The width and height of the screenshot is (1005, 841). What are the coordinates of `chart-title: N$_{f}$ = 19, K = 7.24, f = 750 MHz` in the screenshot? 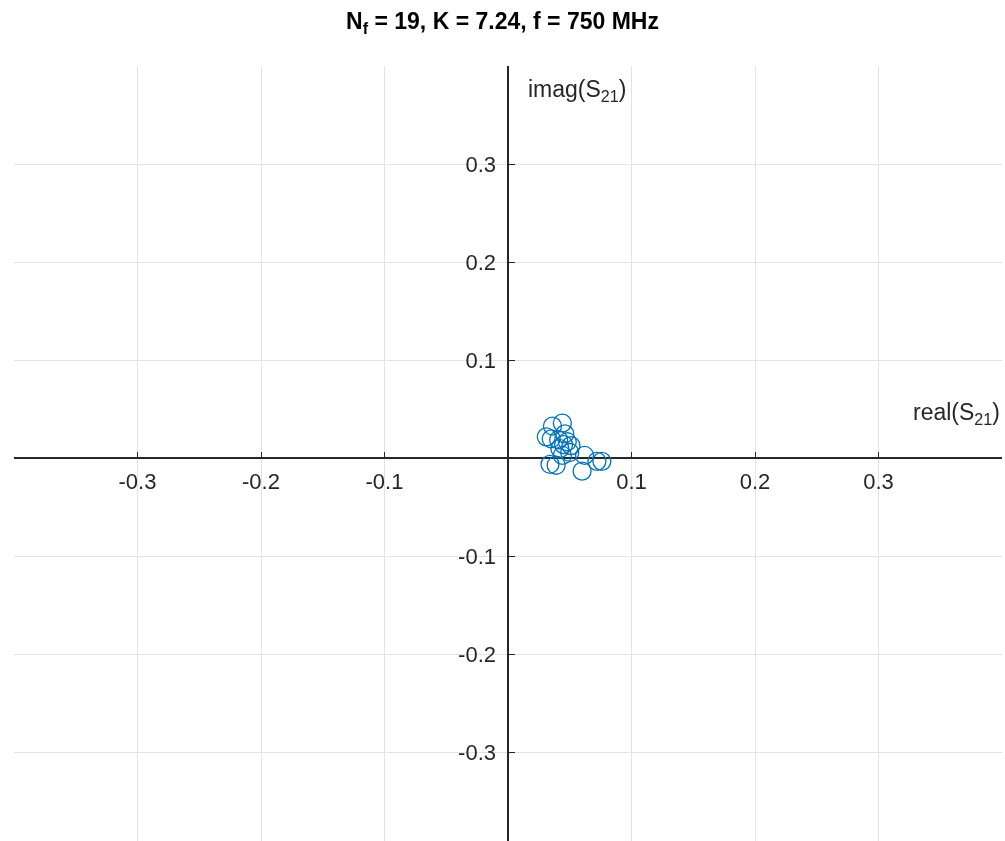 It's located at (502, 22).